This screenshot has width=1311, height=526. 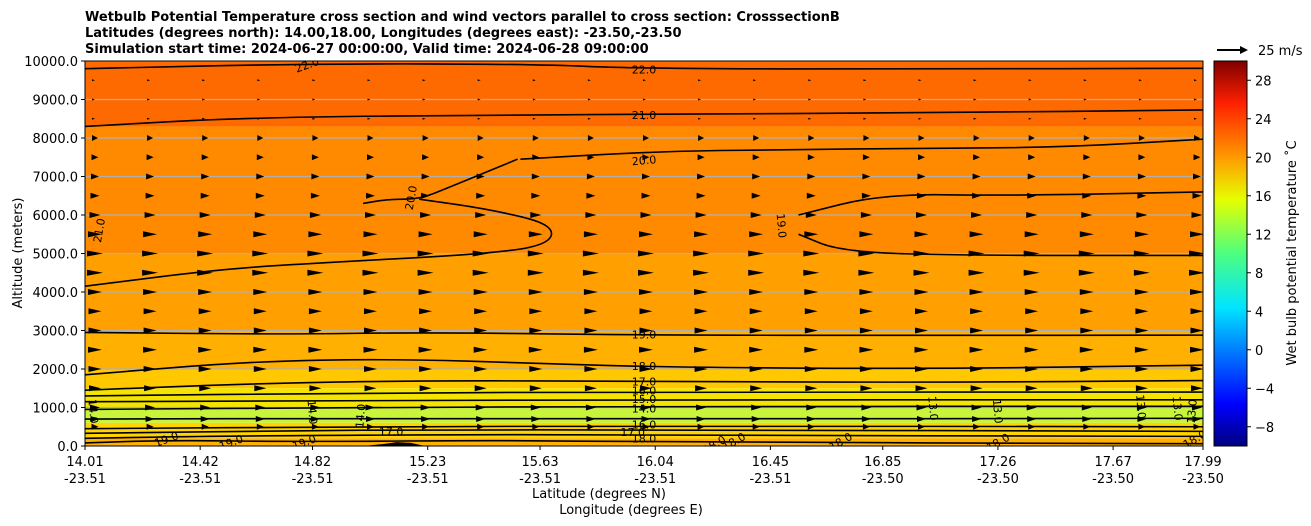 I want to click on colorbar-tick-label-0: −8, so click(x=1264, y=428).